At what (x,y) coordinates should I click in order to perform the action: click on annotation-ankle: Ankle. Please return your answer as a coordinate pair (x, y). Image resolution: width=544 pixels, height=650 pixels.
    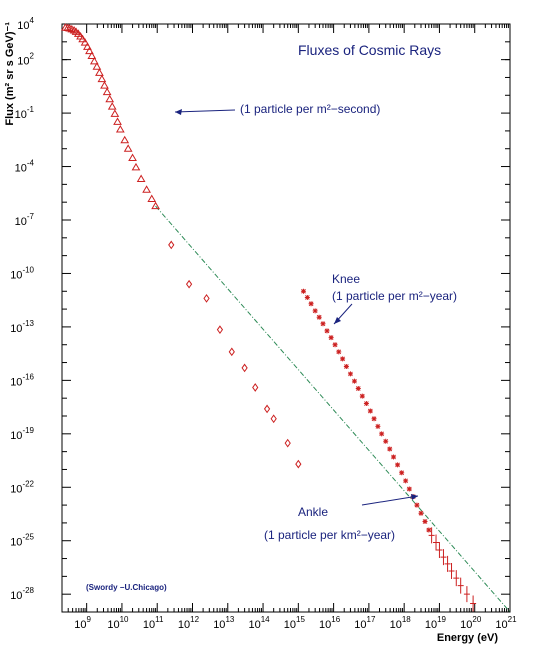
    Looking at the image, I should click on (313, 512).